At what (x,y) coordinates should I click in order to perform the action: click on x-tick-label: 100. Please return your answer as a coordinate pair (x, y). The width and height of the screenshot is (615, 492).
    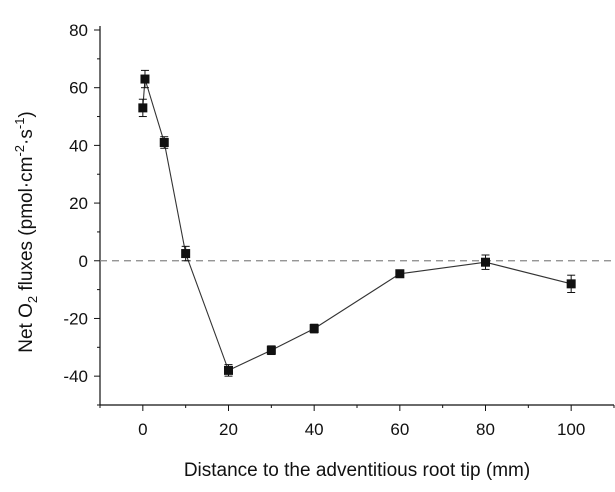
    Looking at the image, I should click on (571, 429).